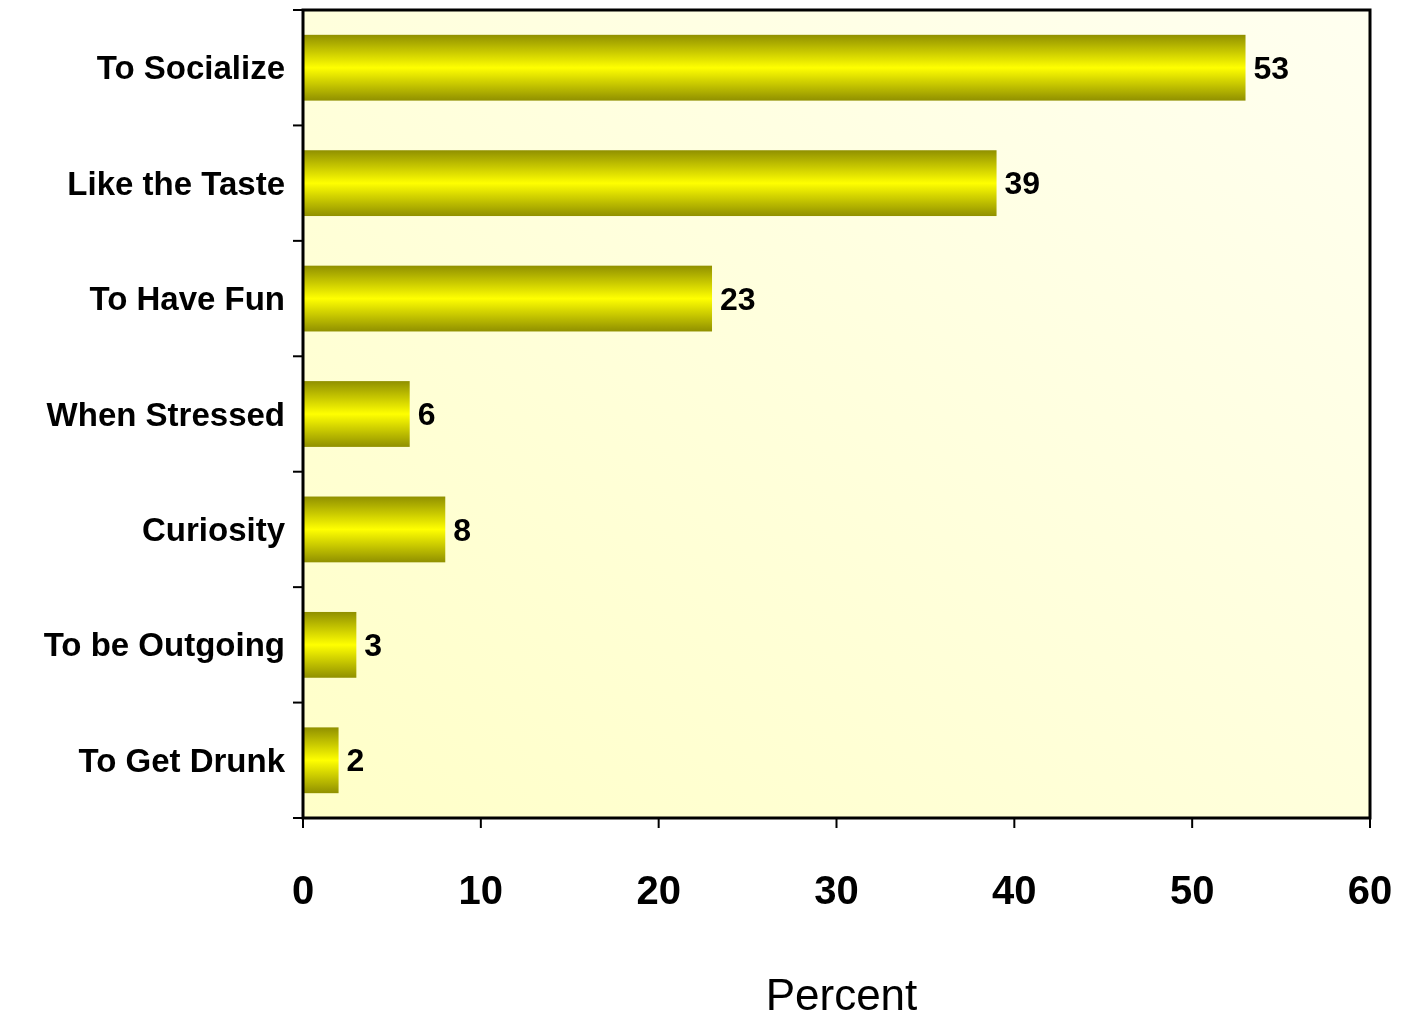  What do you see at coordinates (1014, 890) in the screenshot?
I see `x-tick-label: 40` at bounding box center [1014, 890].